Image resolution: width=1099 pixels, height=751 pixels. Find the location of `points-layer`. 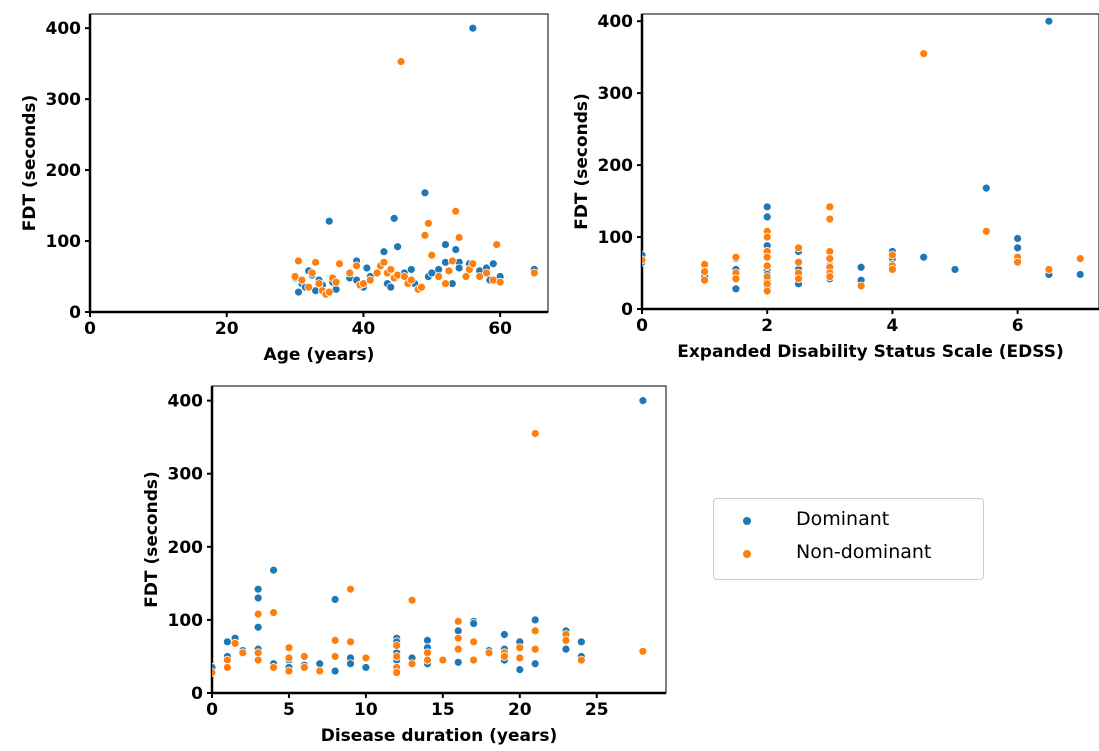

points-layer is located at coordinates (430, 536).